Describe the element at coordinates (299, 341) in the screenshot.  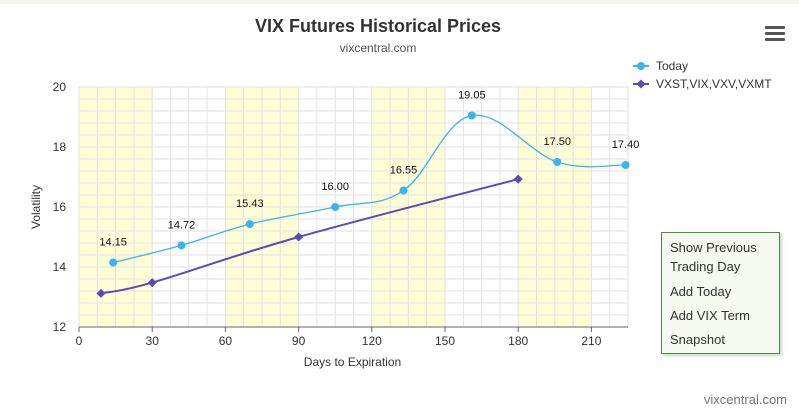
I see `x-tick-label: 90` at that location.